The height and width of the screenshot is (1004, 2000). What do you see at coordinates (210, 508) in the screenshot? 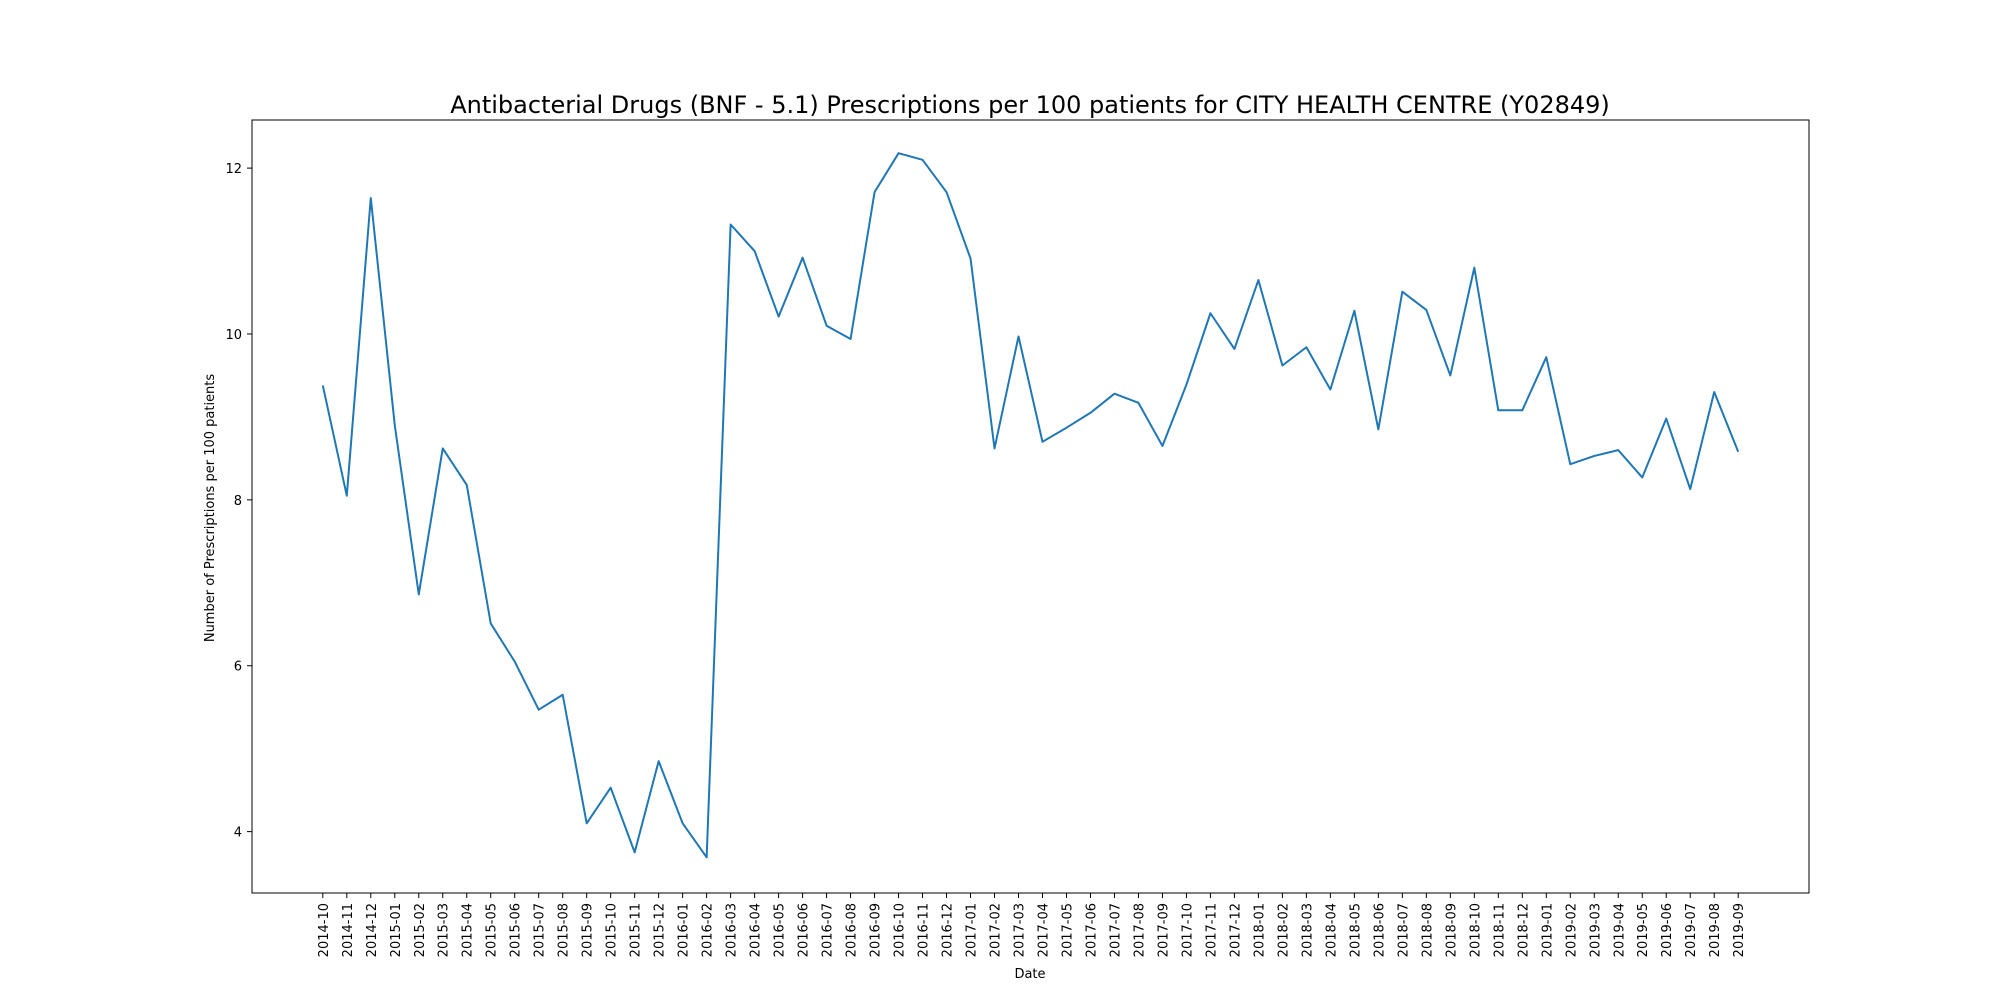
I see `y-axis-label: Number of Prescriptions per 100 patients` at bounding box center [210, 508].